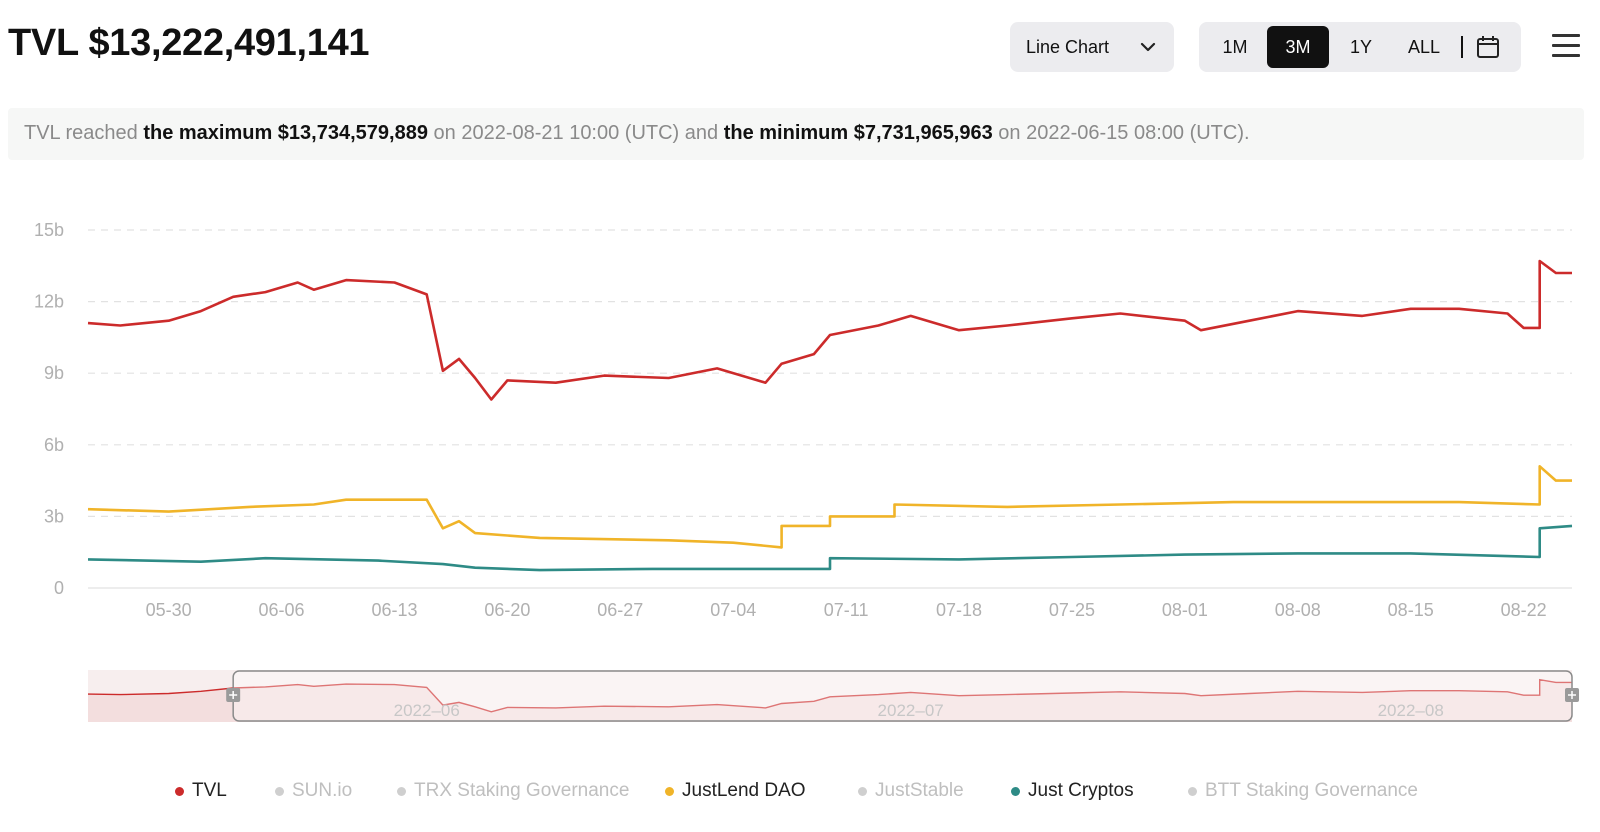 Image resolution: width=1600 pixels, height=832 pixels. What do you see at coordinates (1524, 610) in the screenshot?
I see `x-tick-label: 08-22` at bounding box center [1524, 610].